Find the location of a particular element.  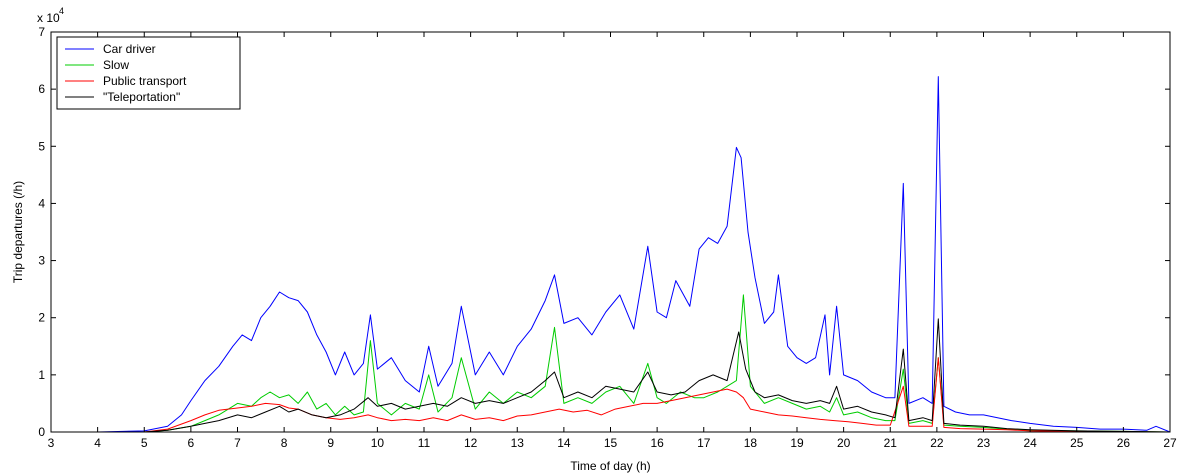

x-tick-label-9: 12 is located at coordinates (471, 443).